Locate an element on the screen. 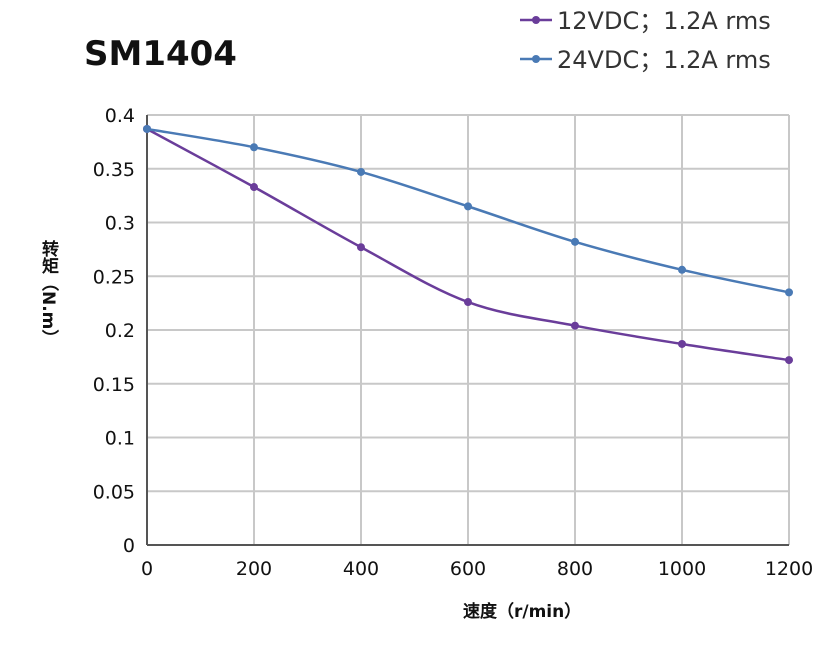  y-tick-label: 0 is located at coordinates (129, 546).